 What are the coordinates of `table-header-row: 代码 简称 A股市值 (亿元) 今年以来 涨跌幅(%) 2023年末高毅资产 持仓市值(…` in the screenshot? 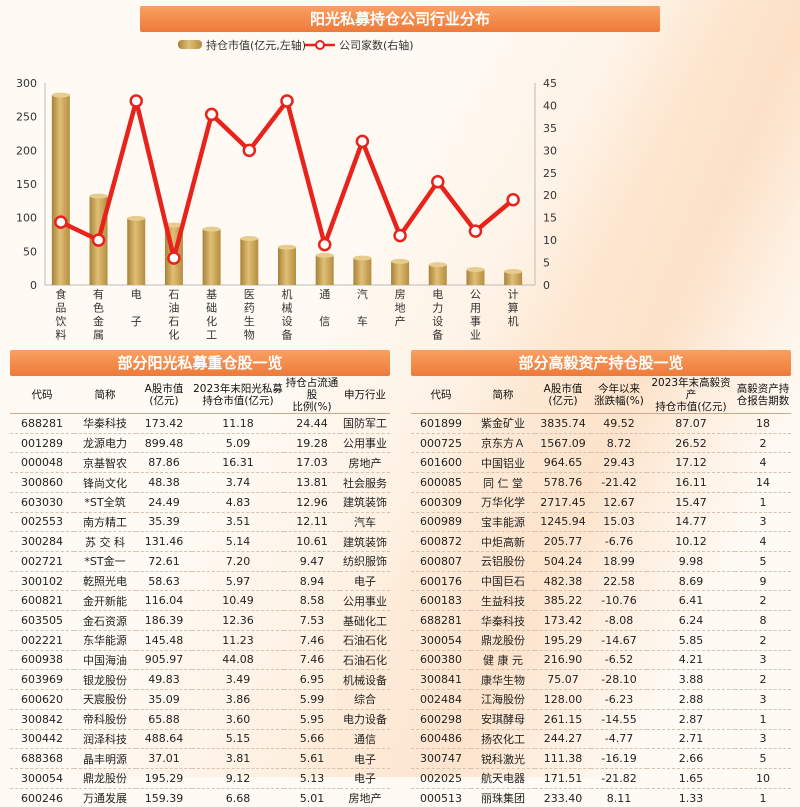 It's located at (601, 395).